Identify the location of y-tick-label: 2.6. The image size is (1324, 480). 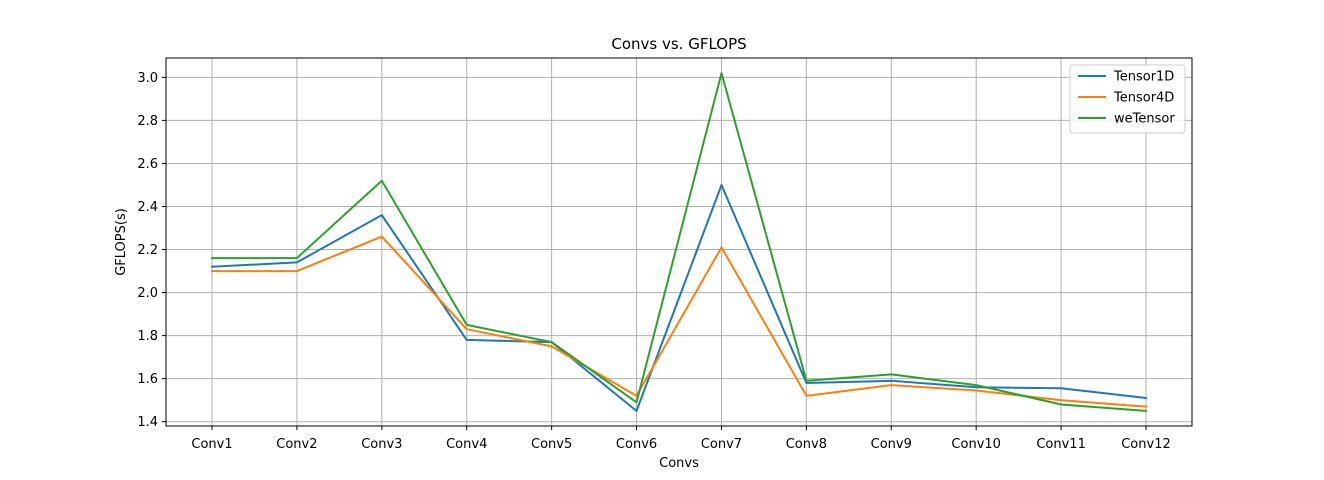
(147, 164).